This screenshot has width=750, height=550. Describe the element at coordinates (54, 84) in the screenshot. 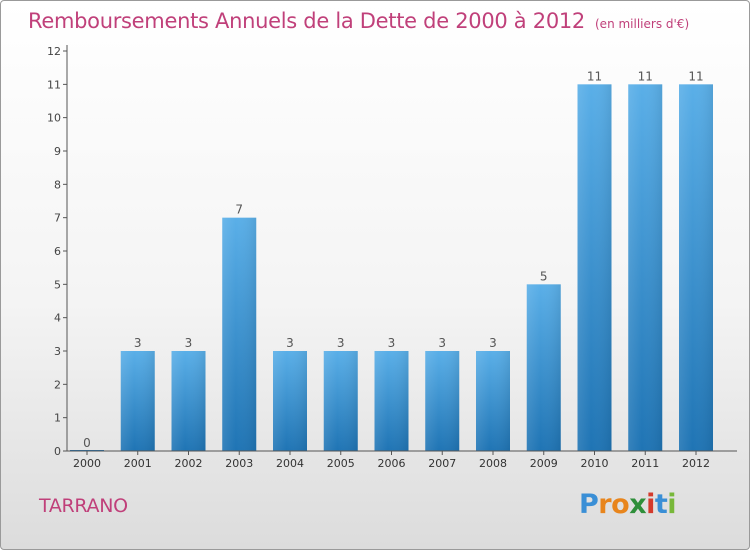

I see `y-tick-label: 11` at that location.